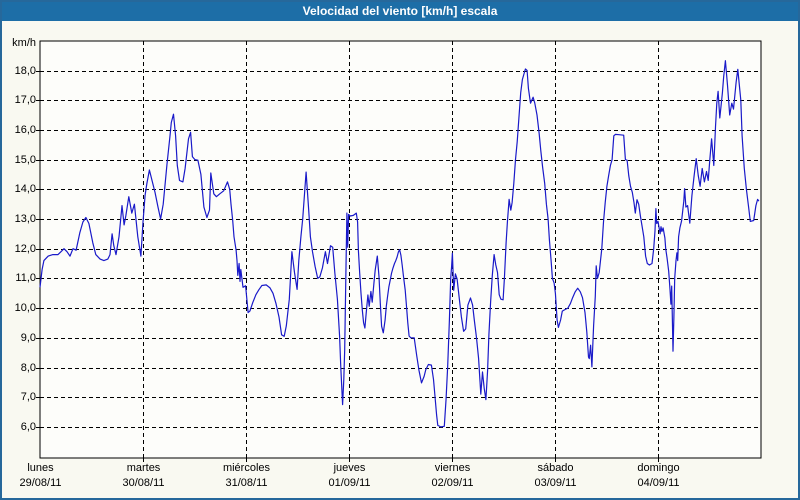 The height and width of the screenshot is (500, 800). What do you see at coordinates (555, 483) in the screenshot?
I see `day-date: 03/09/11` at bounding box center [555, 483].